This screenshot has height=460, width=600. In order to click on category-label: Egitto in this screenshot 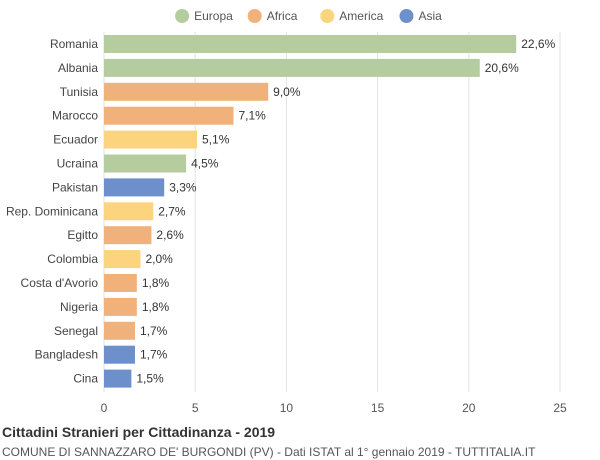, I will do `click(82, 235)`.